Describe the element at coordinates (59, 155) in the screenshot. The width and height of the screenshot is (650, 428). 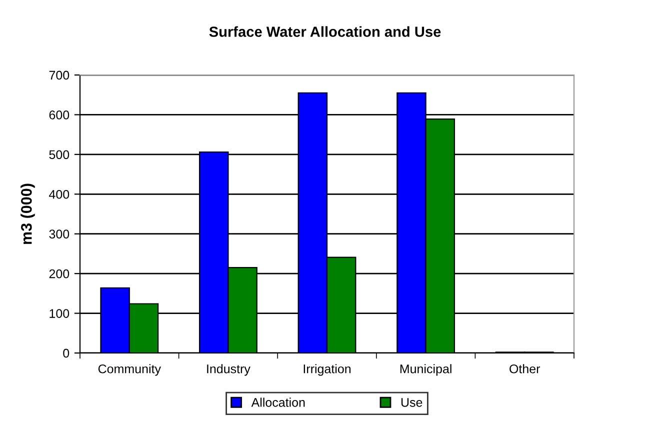
I see `y-tick-label: 500` at that location.